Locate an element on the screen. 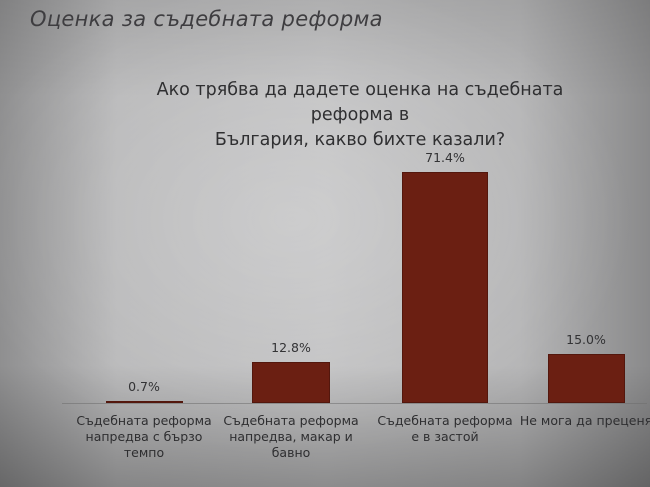 The image size is (650, 487). category-label-line: е в застой is located at coordinates (445, 436).